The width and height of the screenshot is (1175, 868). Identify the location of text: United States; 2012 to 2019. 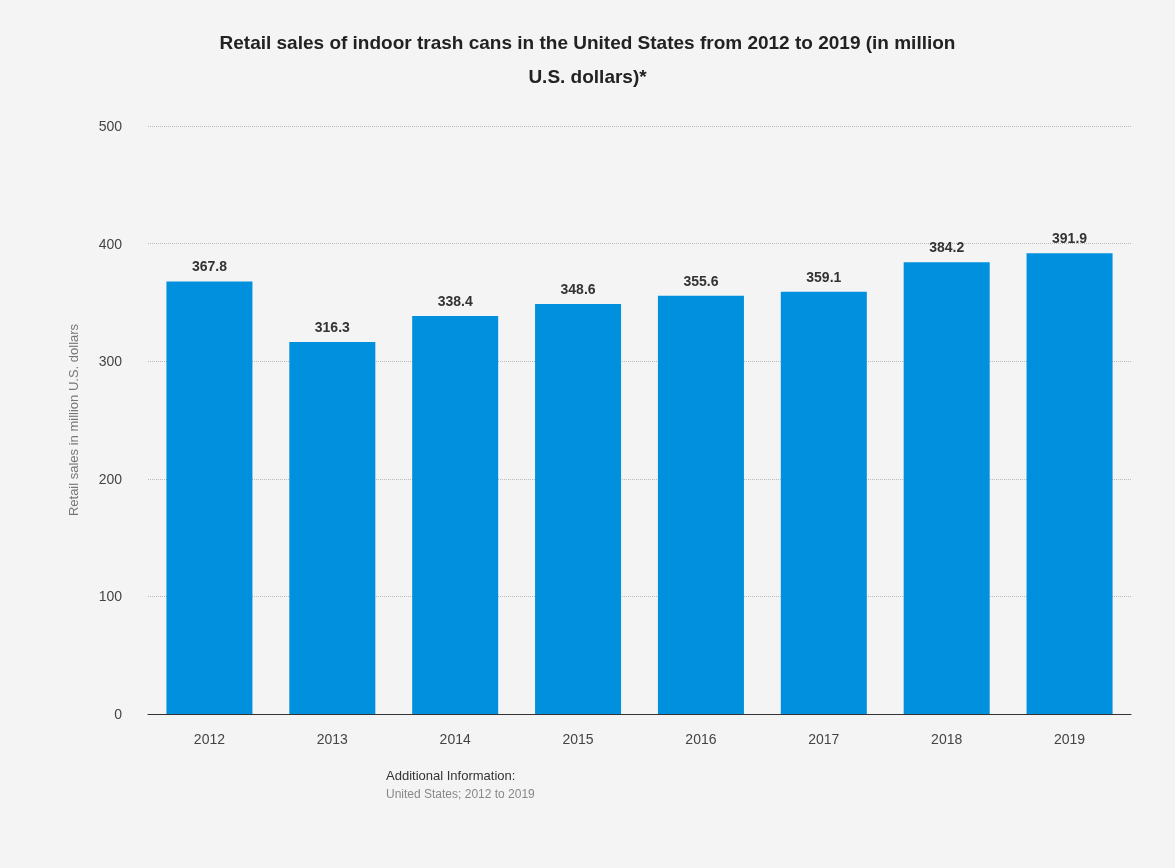
(460, 794).